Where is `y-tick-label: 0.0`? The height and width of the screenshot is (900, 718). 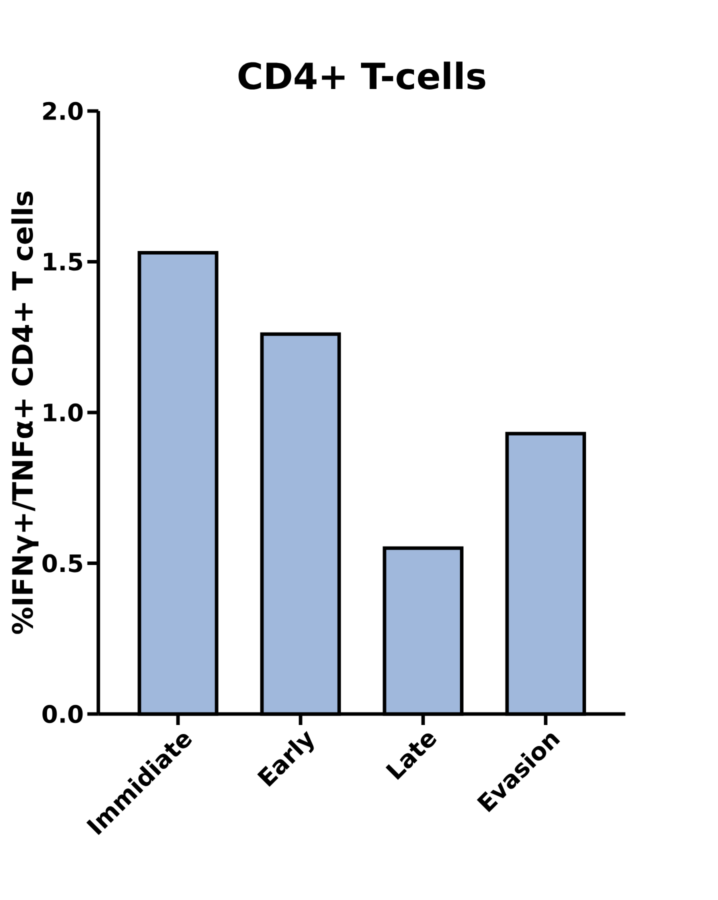 y-tick-label: 0.0 is located at coordinates (62, 714).